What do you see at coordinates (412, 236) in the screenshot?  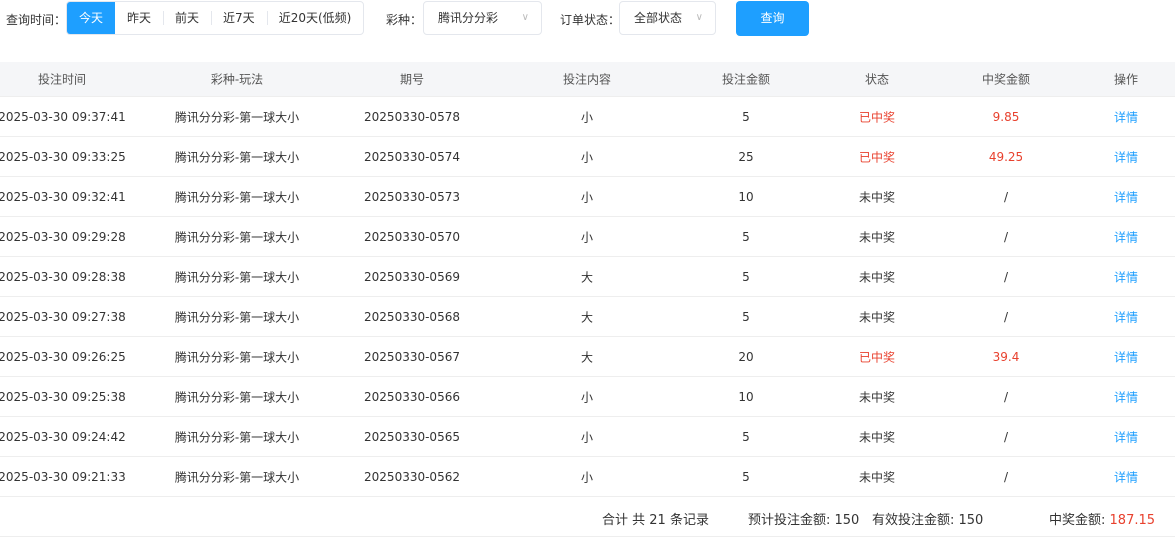 I see `cell-issue-number: 20250330-0570` at bounding box center [412, 236].